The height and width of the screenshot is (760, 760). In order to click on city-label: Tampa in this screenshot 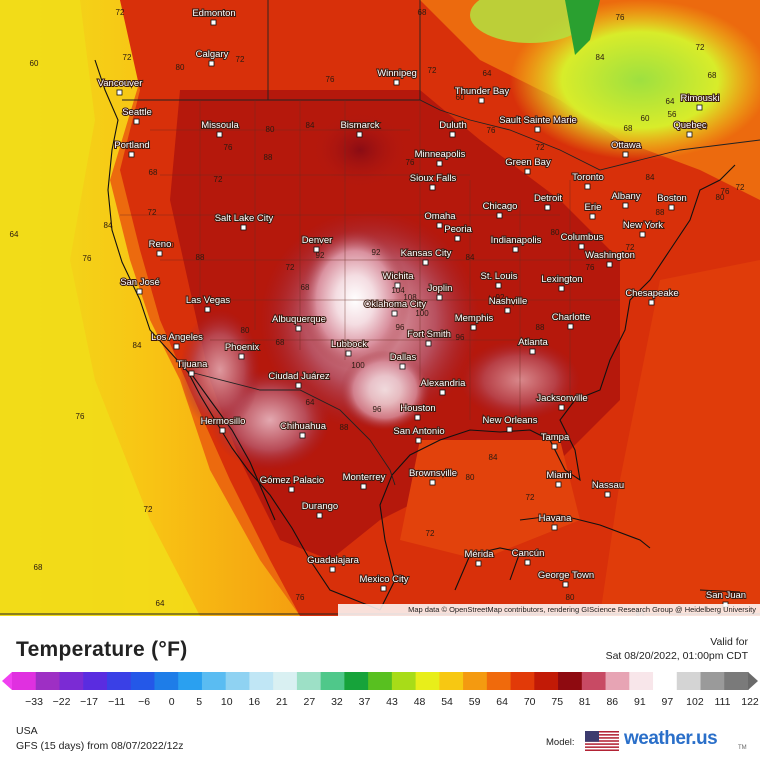, I will do `click(555, 437)`.